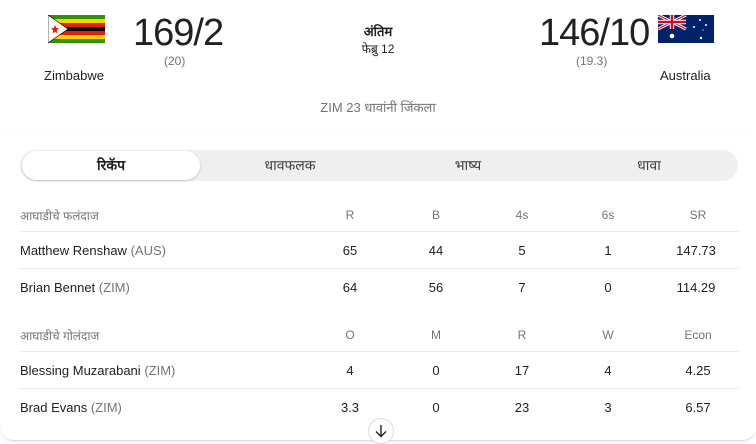 This screenshot has height=444, width=756. Describe the element at coordinates (378, 31) in the screenshot. I see `match-status: अंतिम` at that location.